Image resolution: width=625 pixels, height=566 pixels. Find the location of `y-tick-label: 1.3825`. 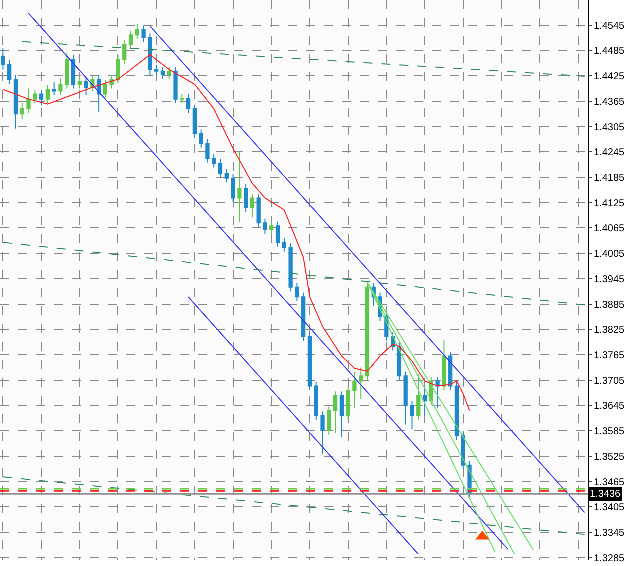

y-tick-label: 1.3825 is located at coordinates (609, 330).